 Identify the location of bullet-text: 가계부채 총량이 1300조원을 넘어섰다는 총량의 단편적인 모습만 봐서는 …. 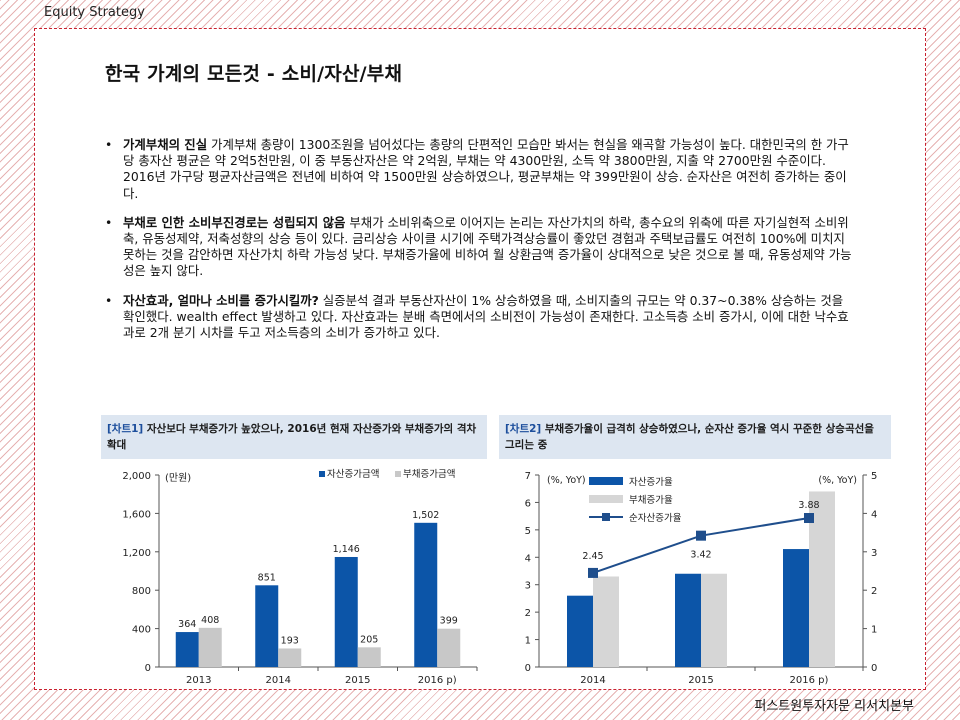
(486, 169).